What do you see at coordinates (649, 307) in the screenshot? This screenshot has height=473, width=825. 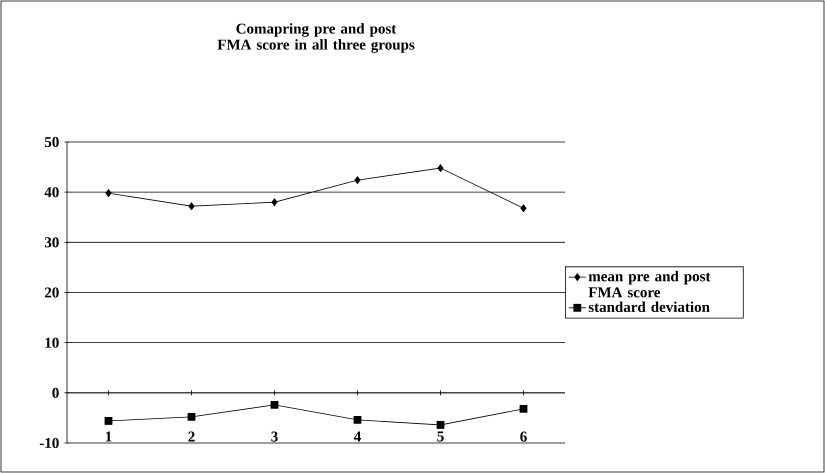 I see `legend-label: standard deviation` at bounding box center [649, 307].